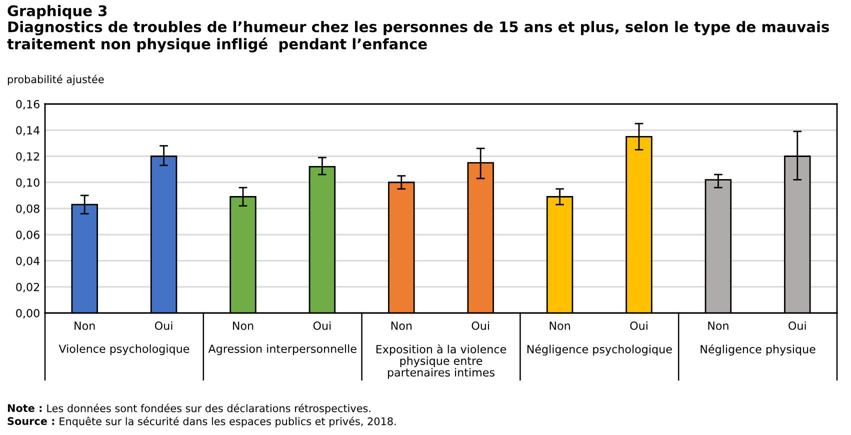  I want to click on text: Violence psychologique, so click(124, 350).